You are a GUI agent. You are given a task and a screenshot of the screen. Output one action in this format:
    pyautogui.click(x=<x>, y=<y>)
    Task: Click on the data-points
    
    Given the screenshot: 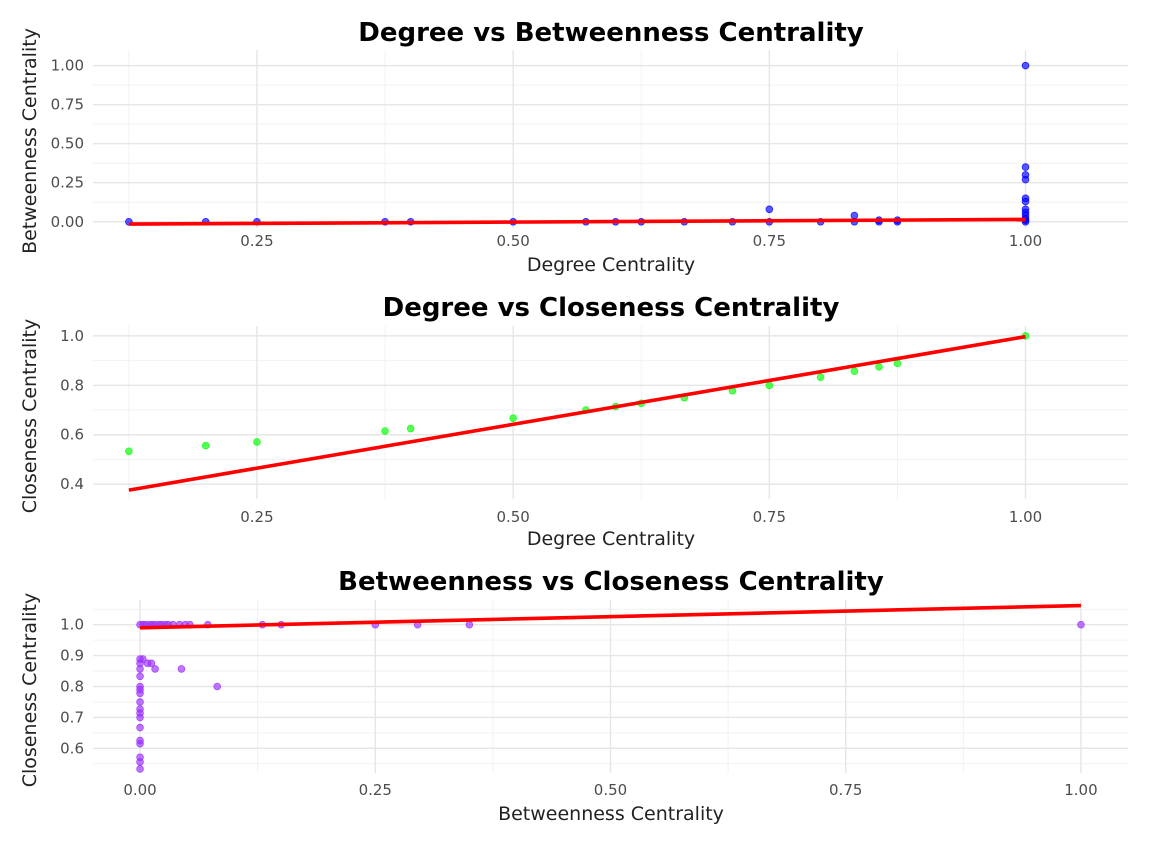 What is the action you would take?
    pyautogui.click(x=577, y=394)
    